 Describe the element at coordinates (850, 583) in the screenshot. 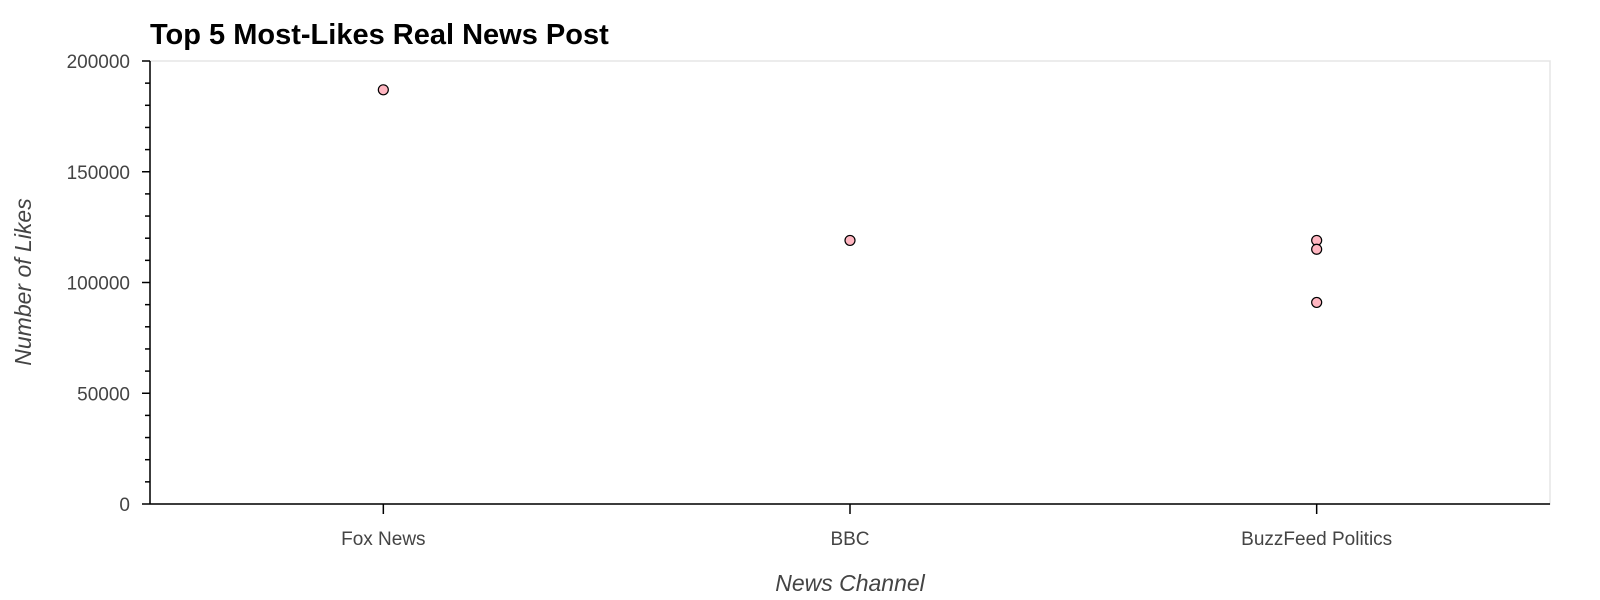

I see `x-axis-title: News Channel` at that location.